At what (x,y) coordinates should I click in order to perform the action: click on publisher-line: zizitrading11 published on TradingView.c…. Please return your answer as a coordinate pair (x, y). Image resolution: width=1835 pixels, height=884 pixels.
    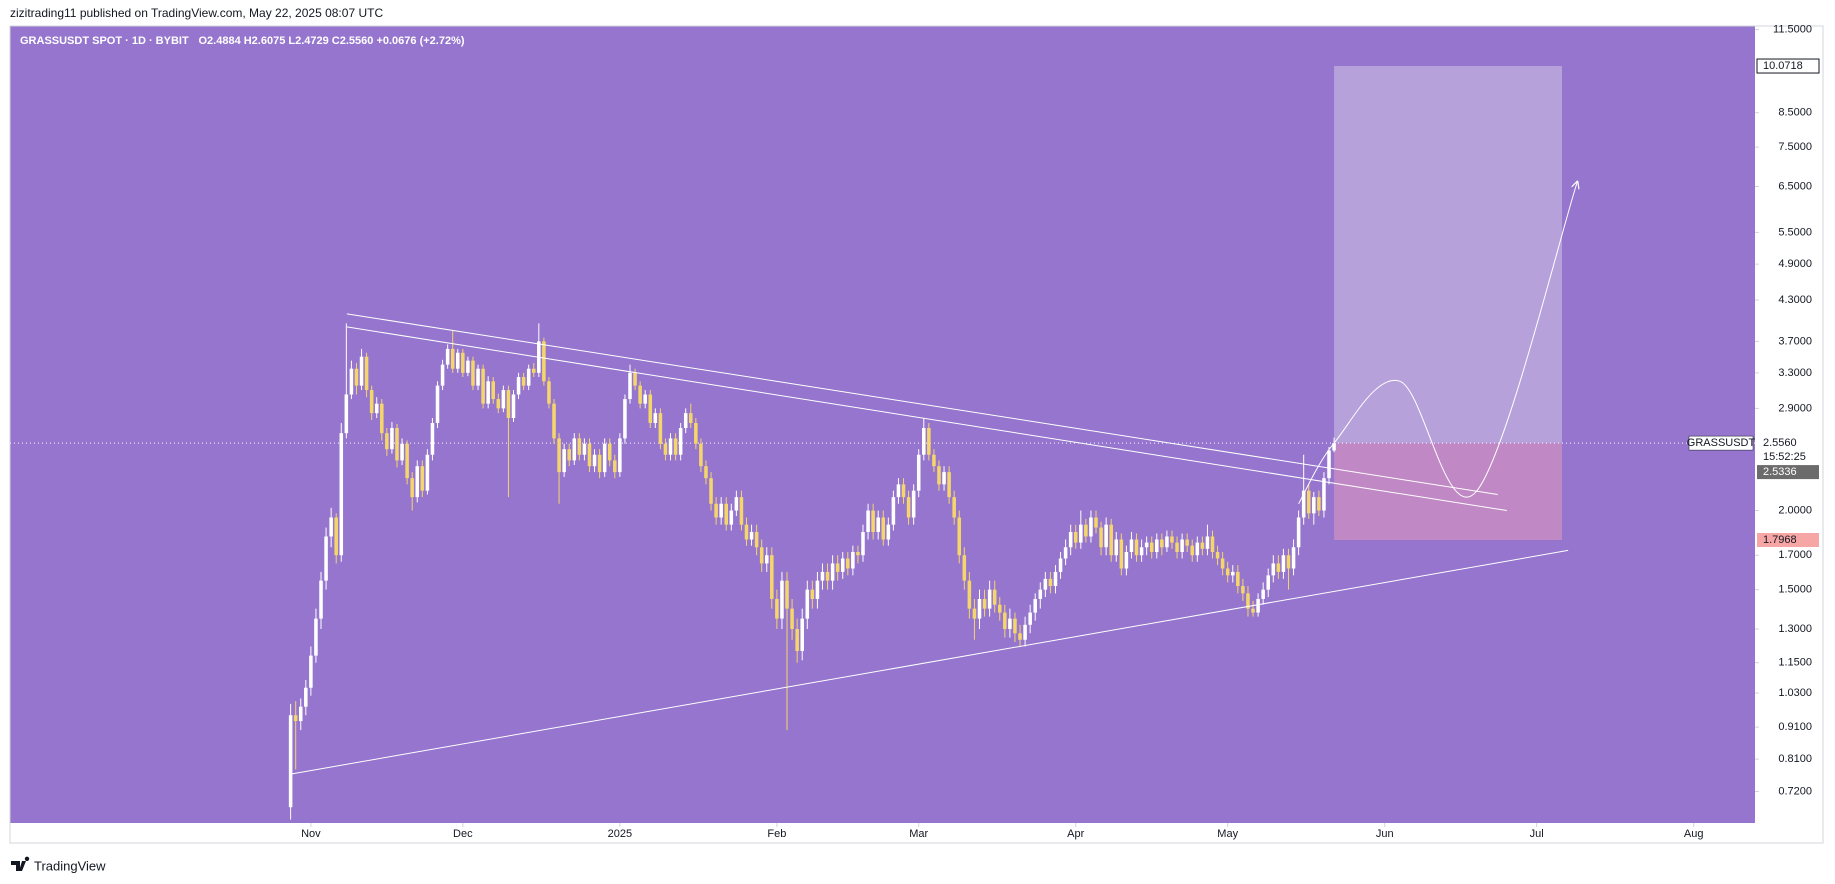
    Looking at the image, I should click on (196, 13).